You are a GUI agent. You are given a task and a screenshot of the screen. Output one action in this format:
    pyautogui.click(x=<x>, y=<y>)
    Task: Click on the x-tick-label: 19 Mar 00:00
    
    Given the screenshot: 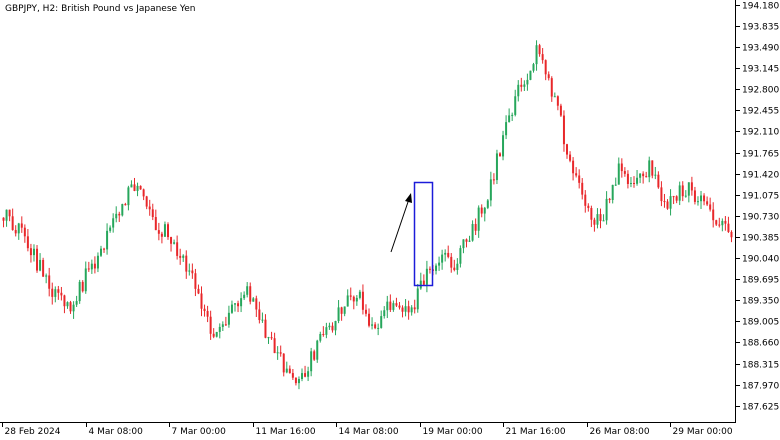 What is the action you would take?
    pyautogui.click(x=453, y=432)
    